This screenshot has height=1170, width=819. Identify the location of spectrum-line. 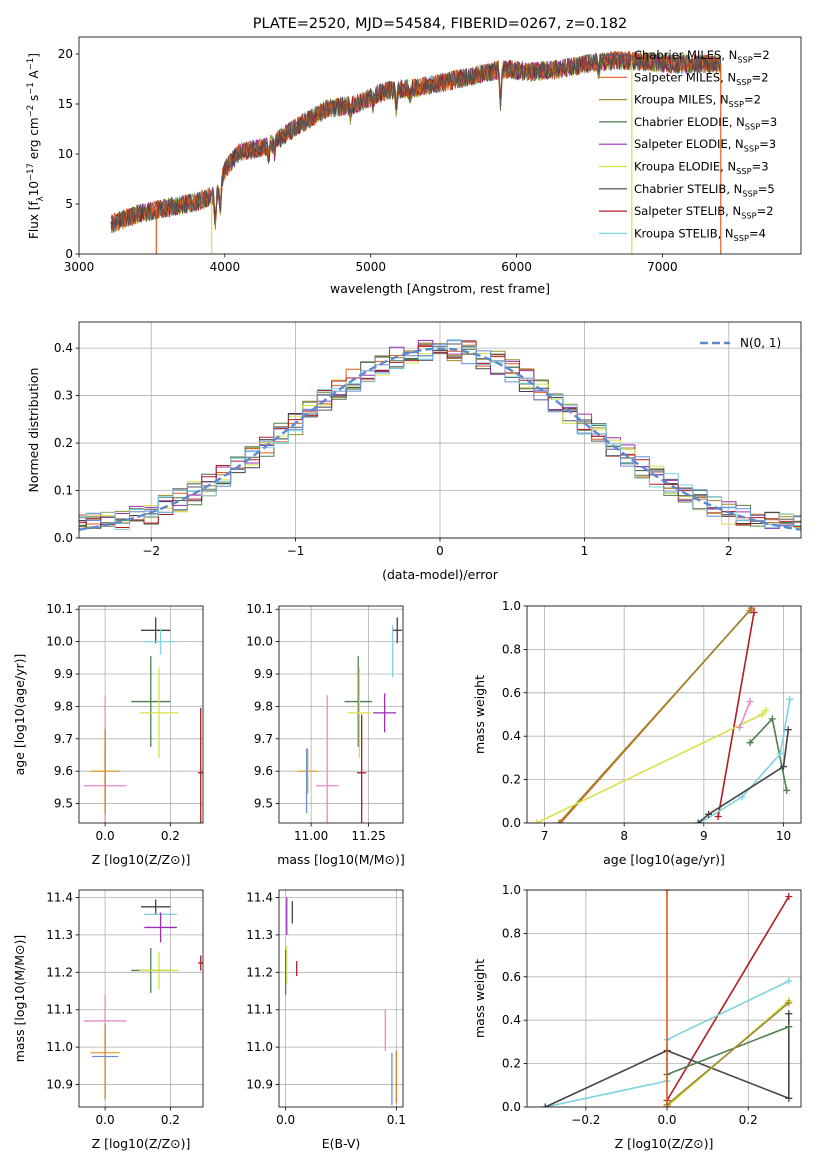
(416, 142).